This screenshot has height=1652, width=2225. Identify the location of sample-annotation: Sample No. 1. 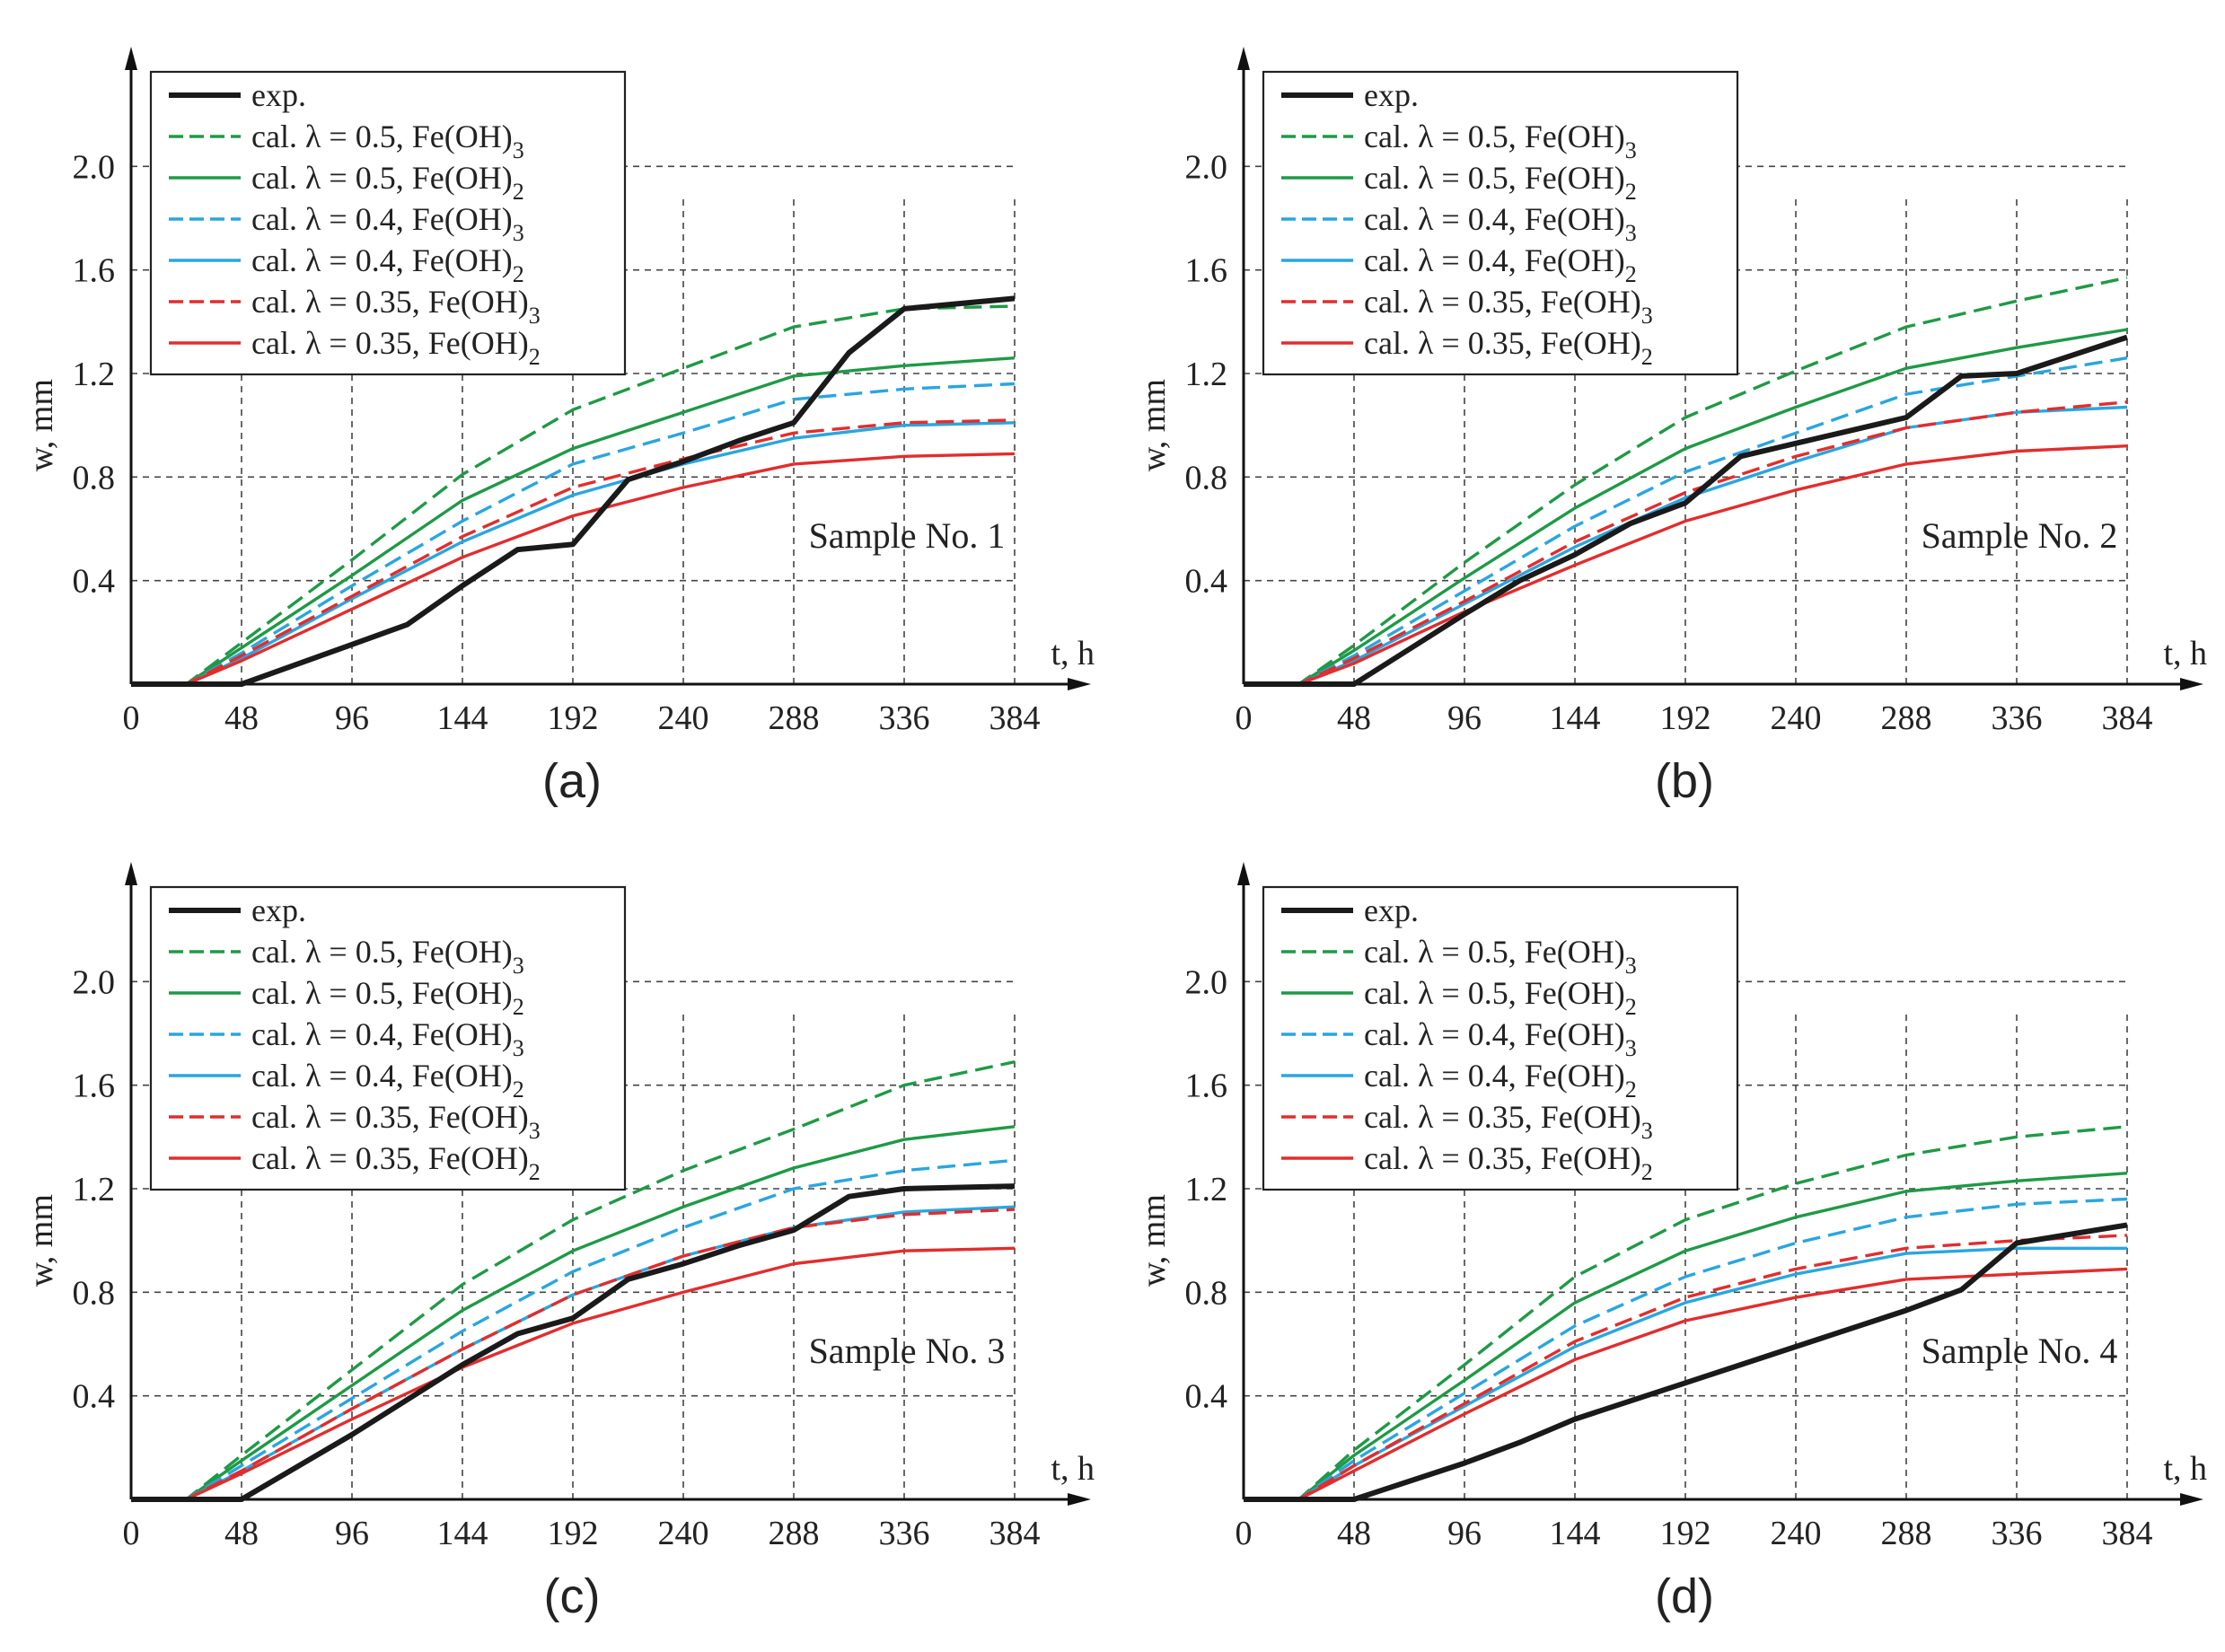
(907, 535).